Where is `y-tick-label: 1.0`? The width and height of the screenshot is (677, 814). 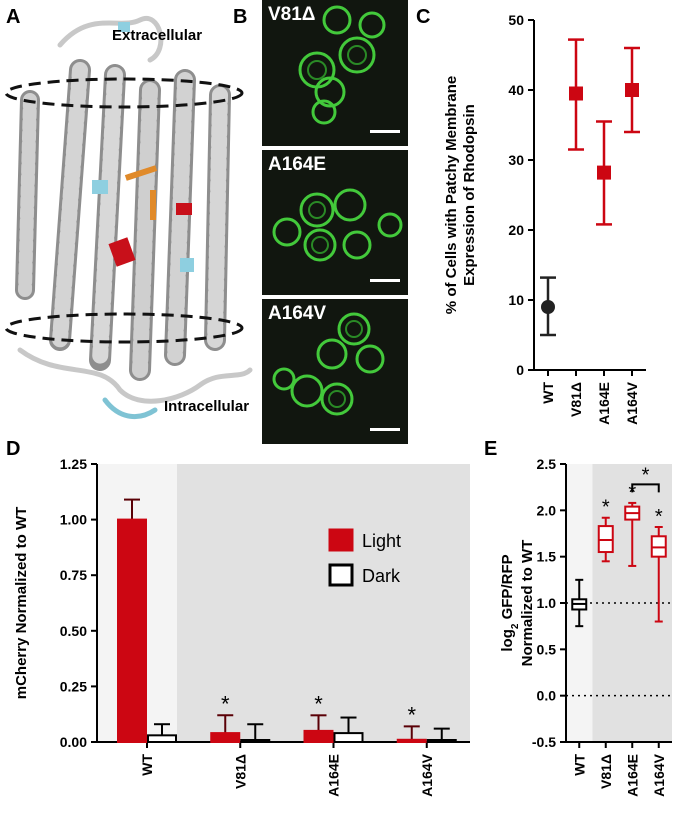
y-tick-label: 1.0 is located at coordinates (547, 603).